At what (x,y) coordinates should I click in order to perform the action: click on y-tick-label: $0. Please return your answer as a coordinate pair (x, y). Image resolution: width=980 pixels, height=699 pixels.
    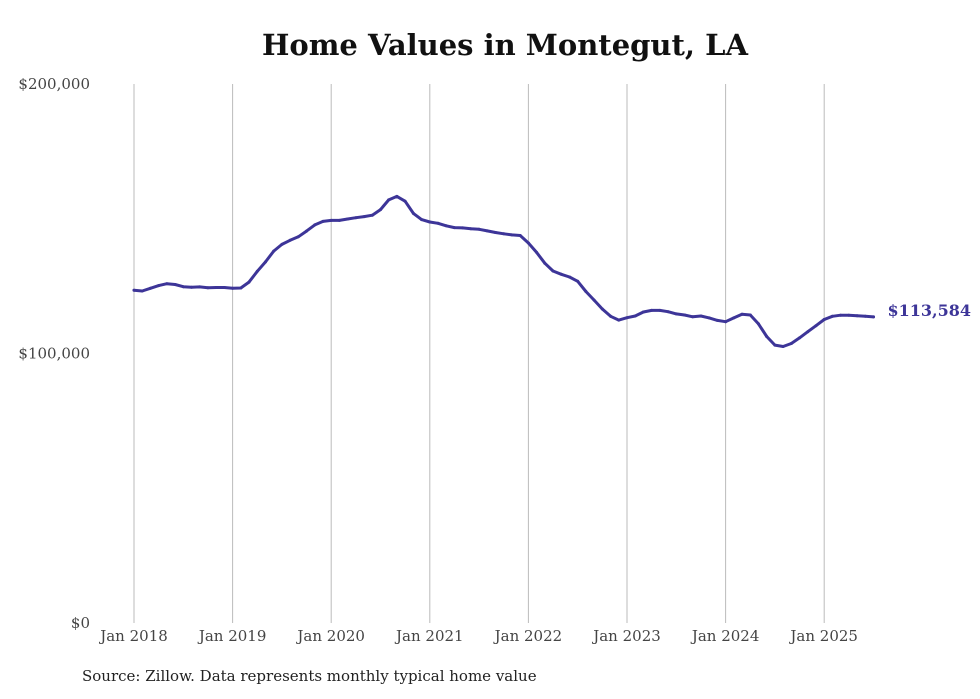
    Looking at the image, I should click on (80, 623).